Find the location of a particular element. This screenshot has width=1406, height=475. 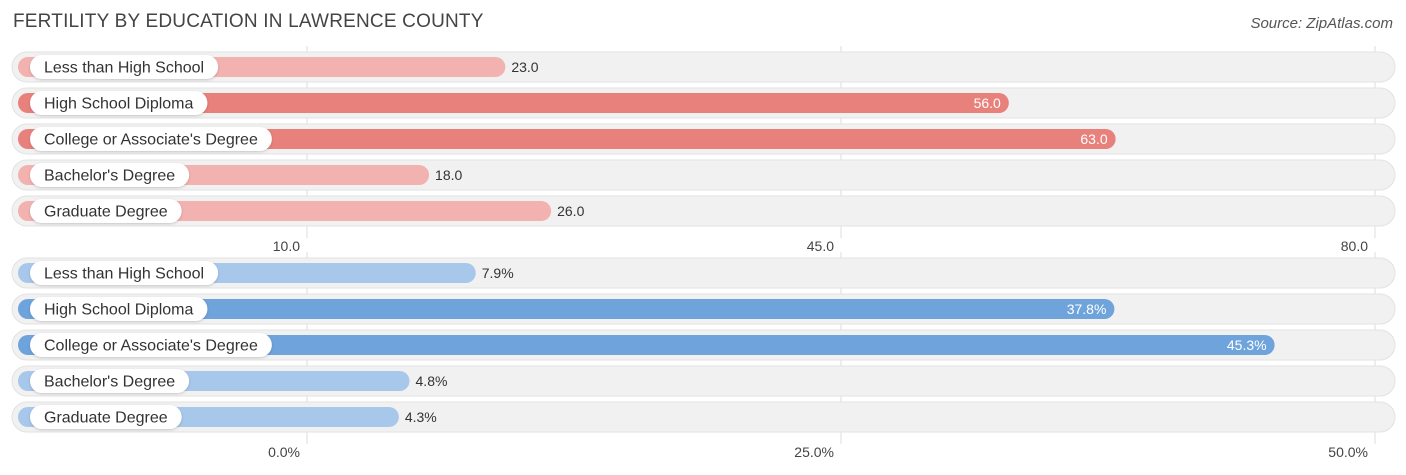

value-label: 4.8% is located at coordinates (432, 381).